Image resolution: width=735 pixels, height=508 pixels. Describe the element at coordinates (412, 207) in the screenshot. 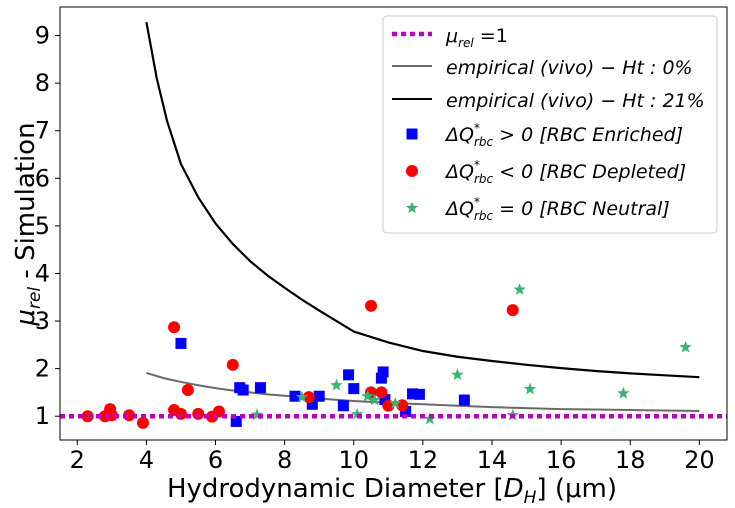

I see `legend-marker-neutral` at that location.